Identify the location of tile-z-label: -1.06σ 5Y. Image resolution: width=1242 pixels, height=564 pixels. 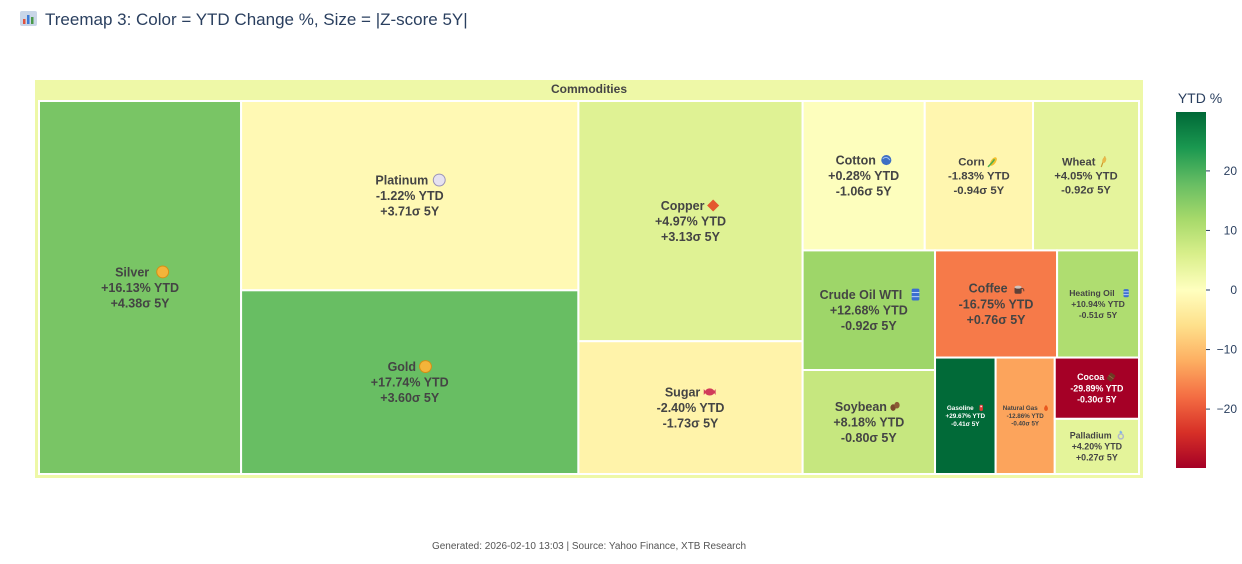
(864, 192).